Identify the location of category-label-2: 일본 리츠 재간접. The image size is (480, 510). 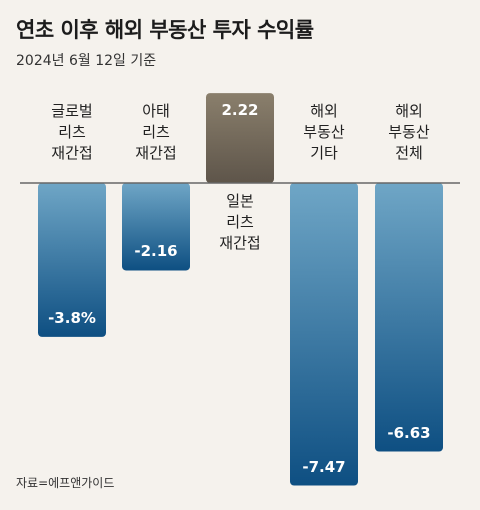
(240, 222).